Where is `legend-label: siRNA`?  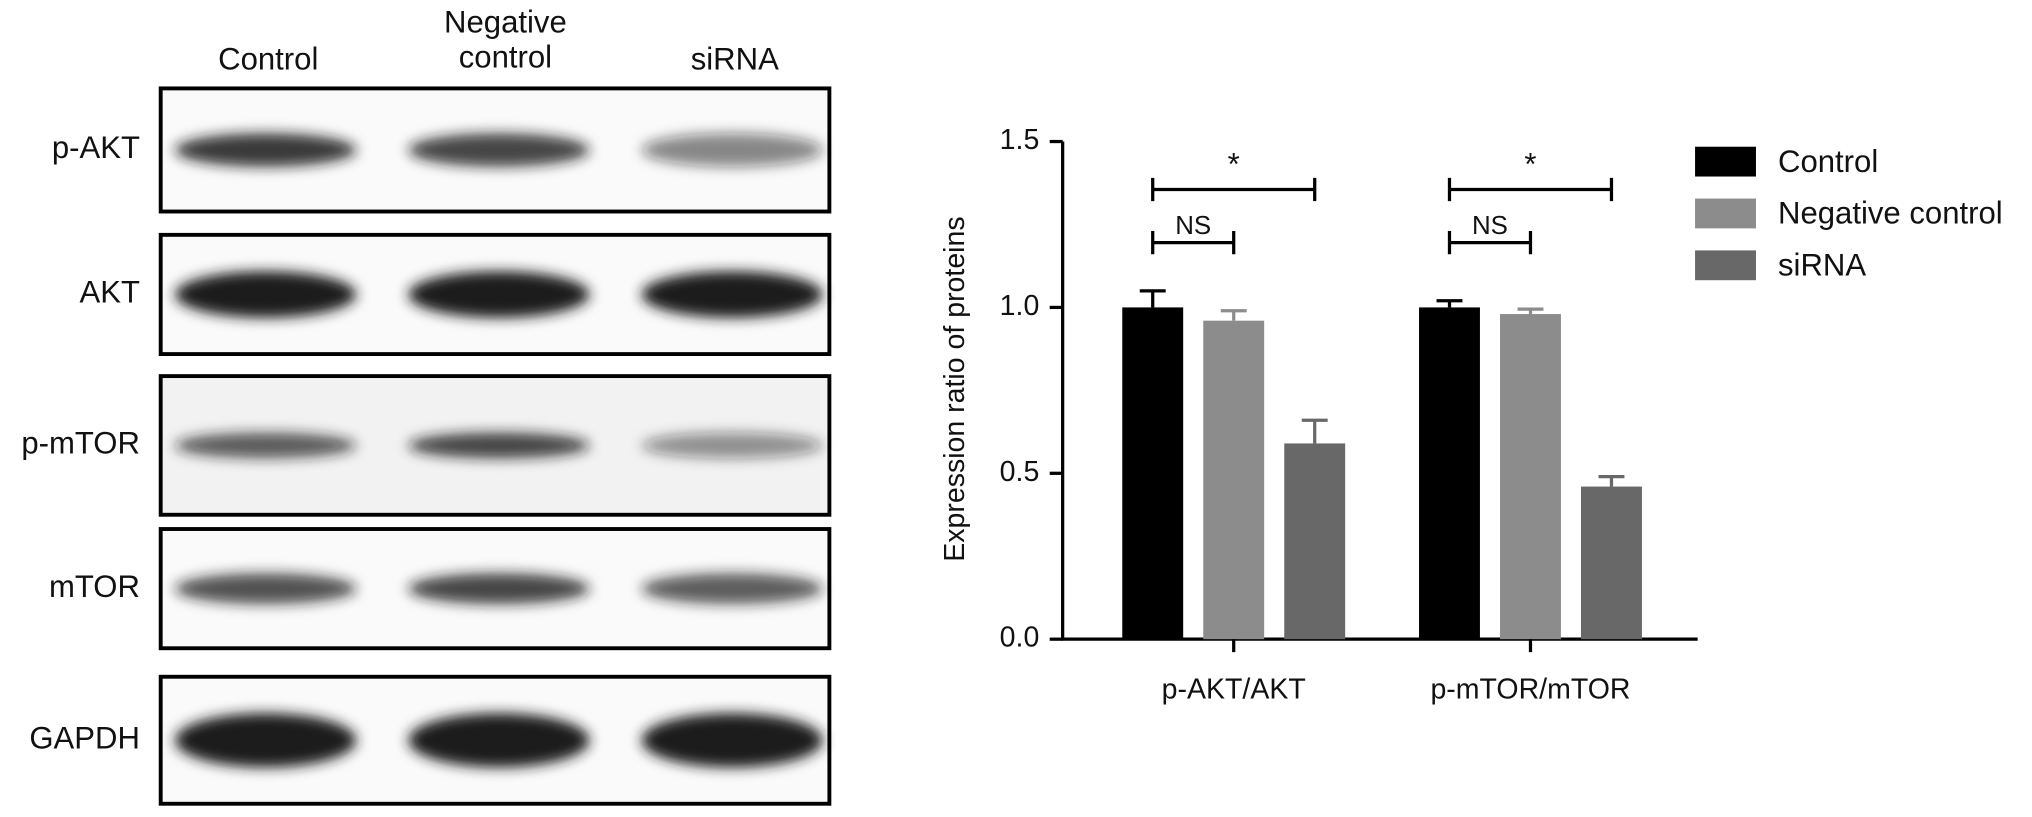 legend-label: siRNA is located at coordinates (1822, 264).